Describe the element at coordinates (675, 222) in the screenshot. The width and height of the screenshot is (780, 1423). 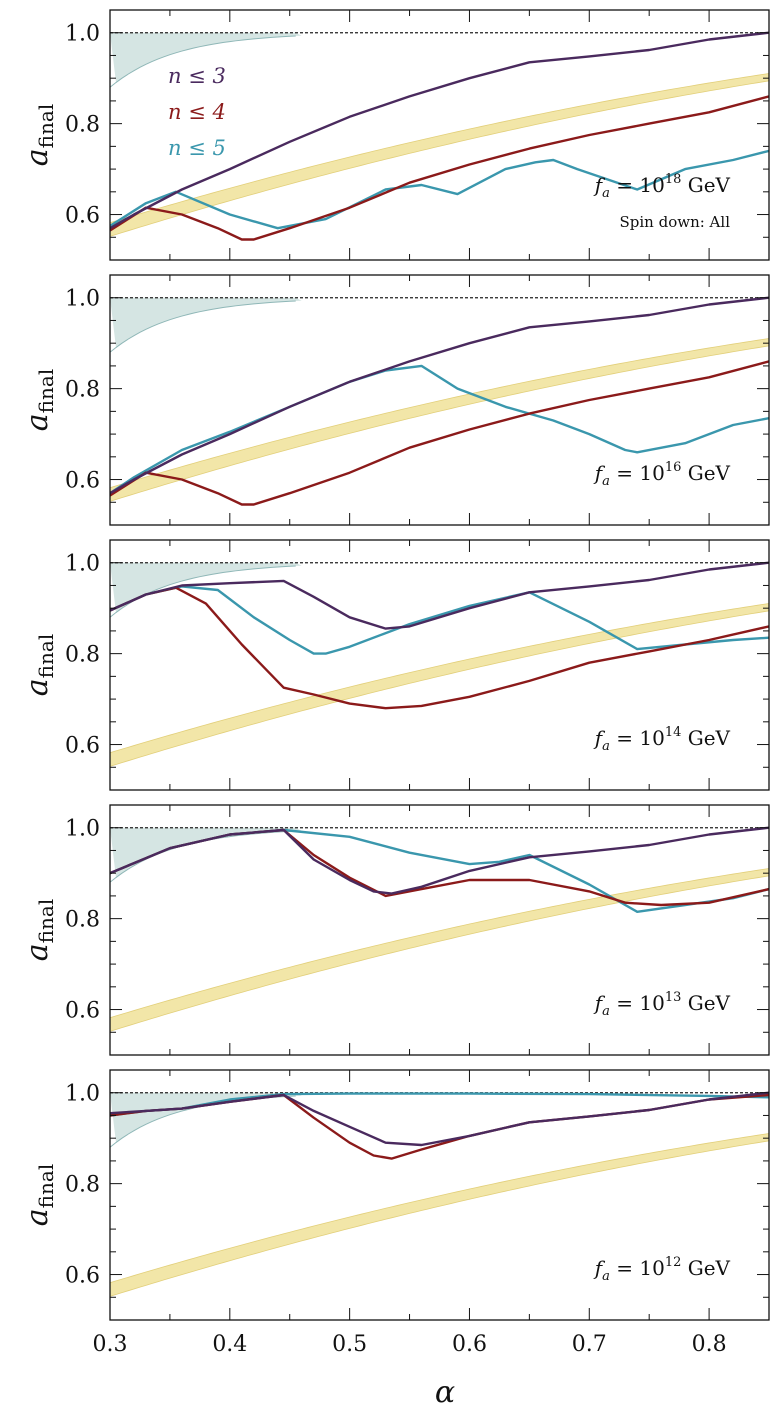
I see `spin-down-label: Spin down: All` at that location.